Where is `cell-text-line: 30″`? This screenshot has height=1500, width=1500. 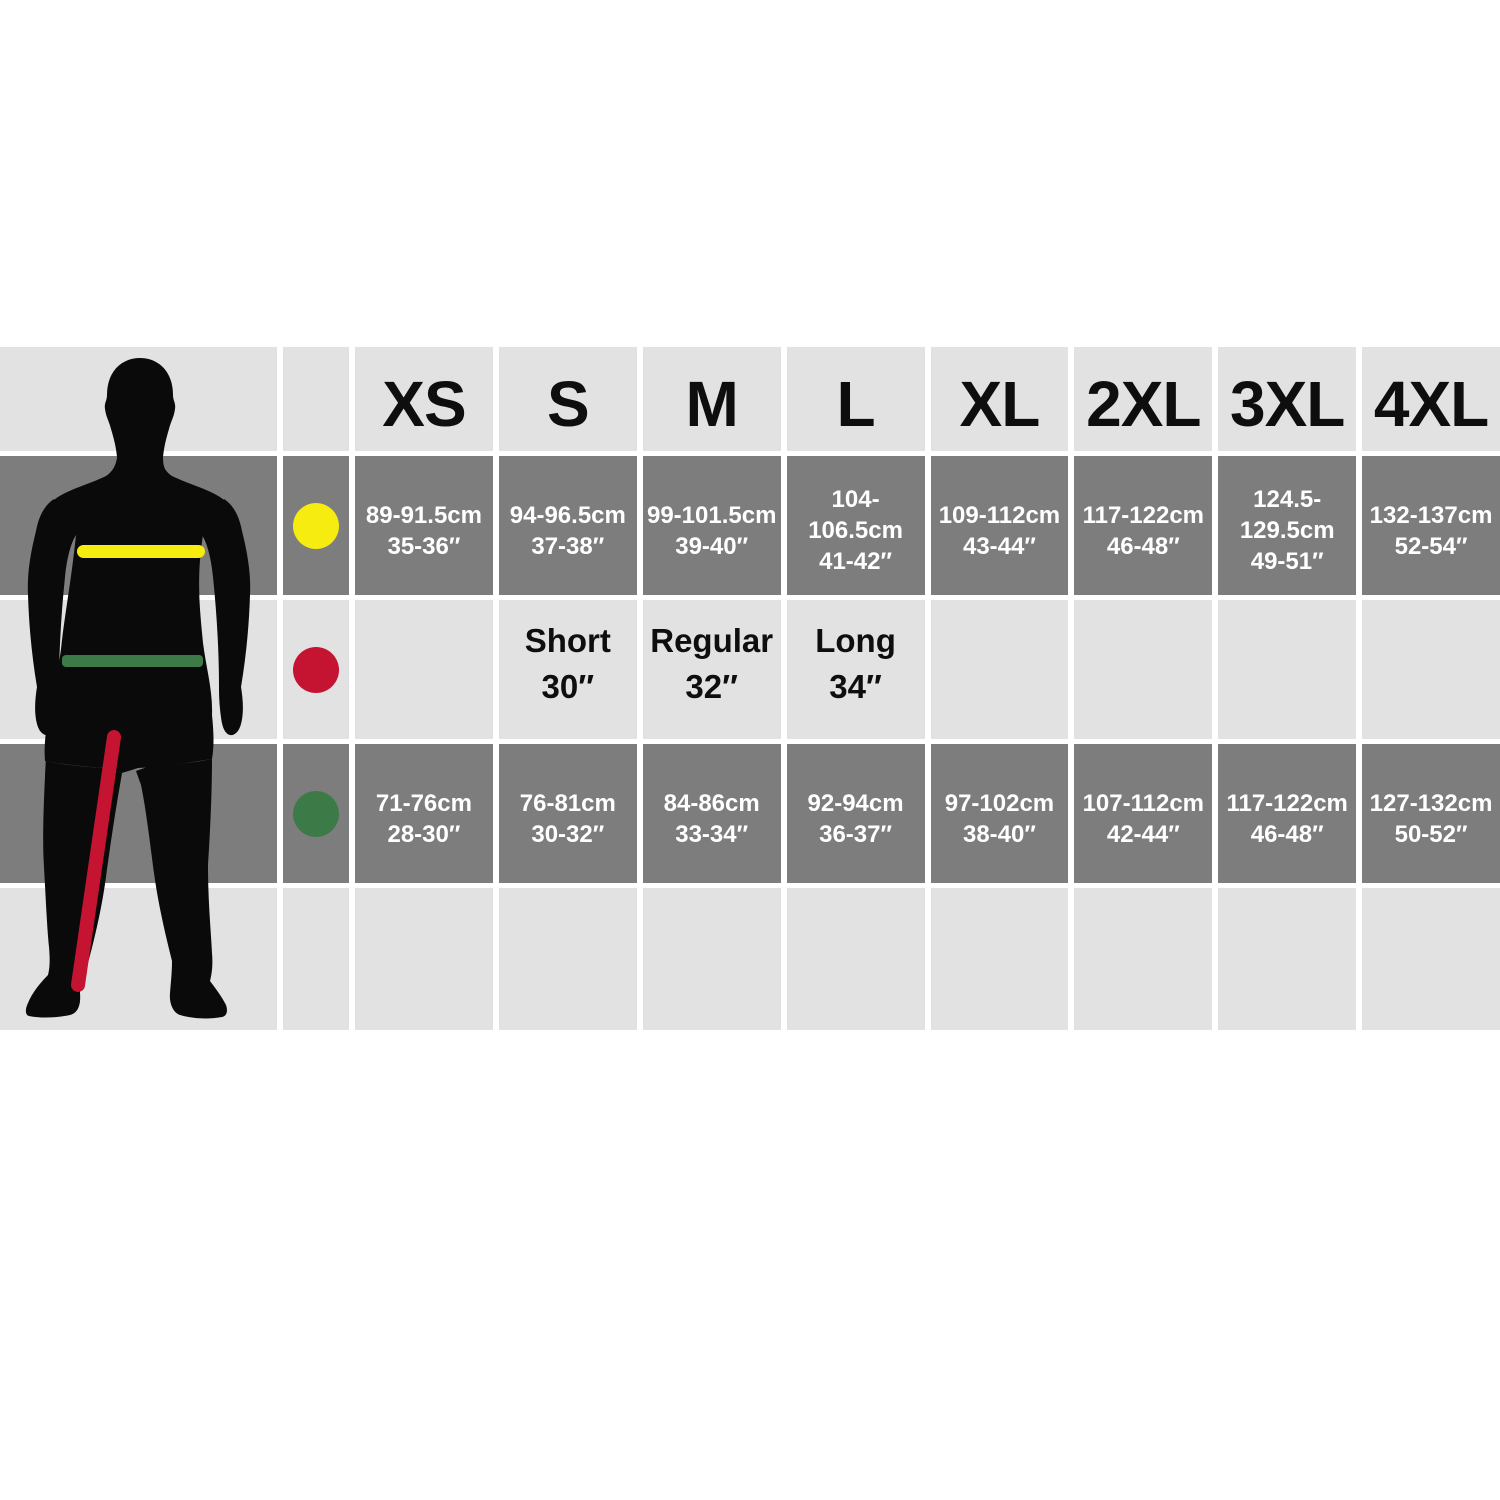 cell-text-line: 30″ is located at coordinates (568, 686).